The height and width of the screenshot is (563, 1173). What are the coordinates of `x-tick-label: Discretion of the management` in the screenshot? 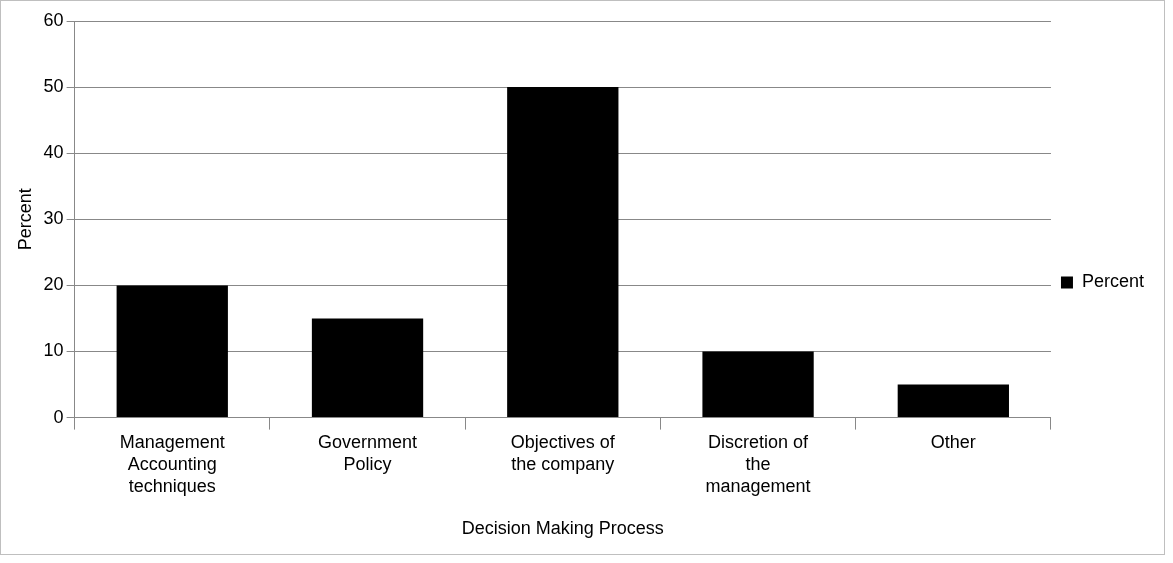 It's located at (758, 464).